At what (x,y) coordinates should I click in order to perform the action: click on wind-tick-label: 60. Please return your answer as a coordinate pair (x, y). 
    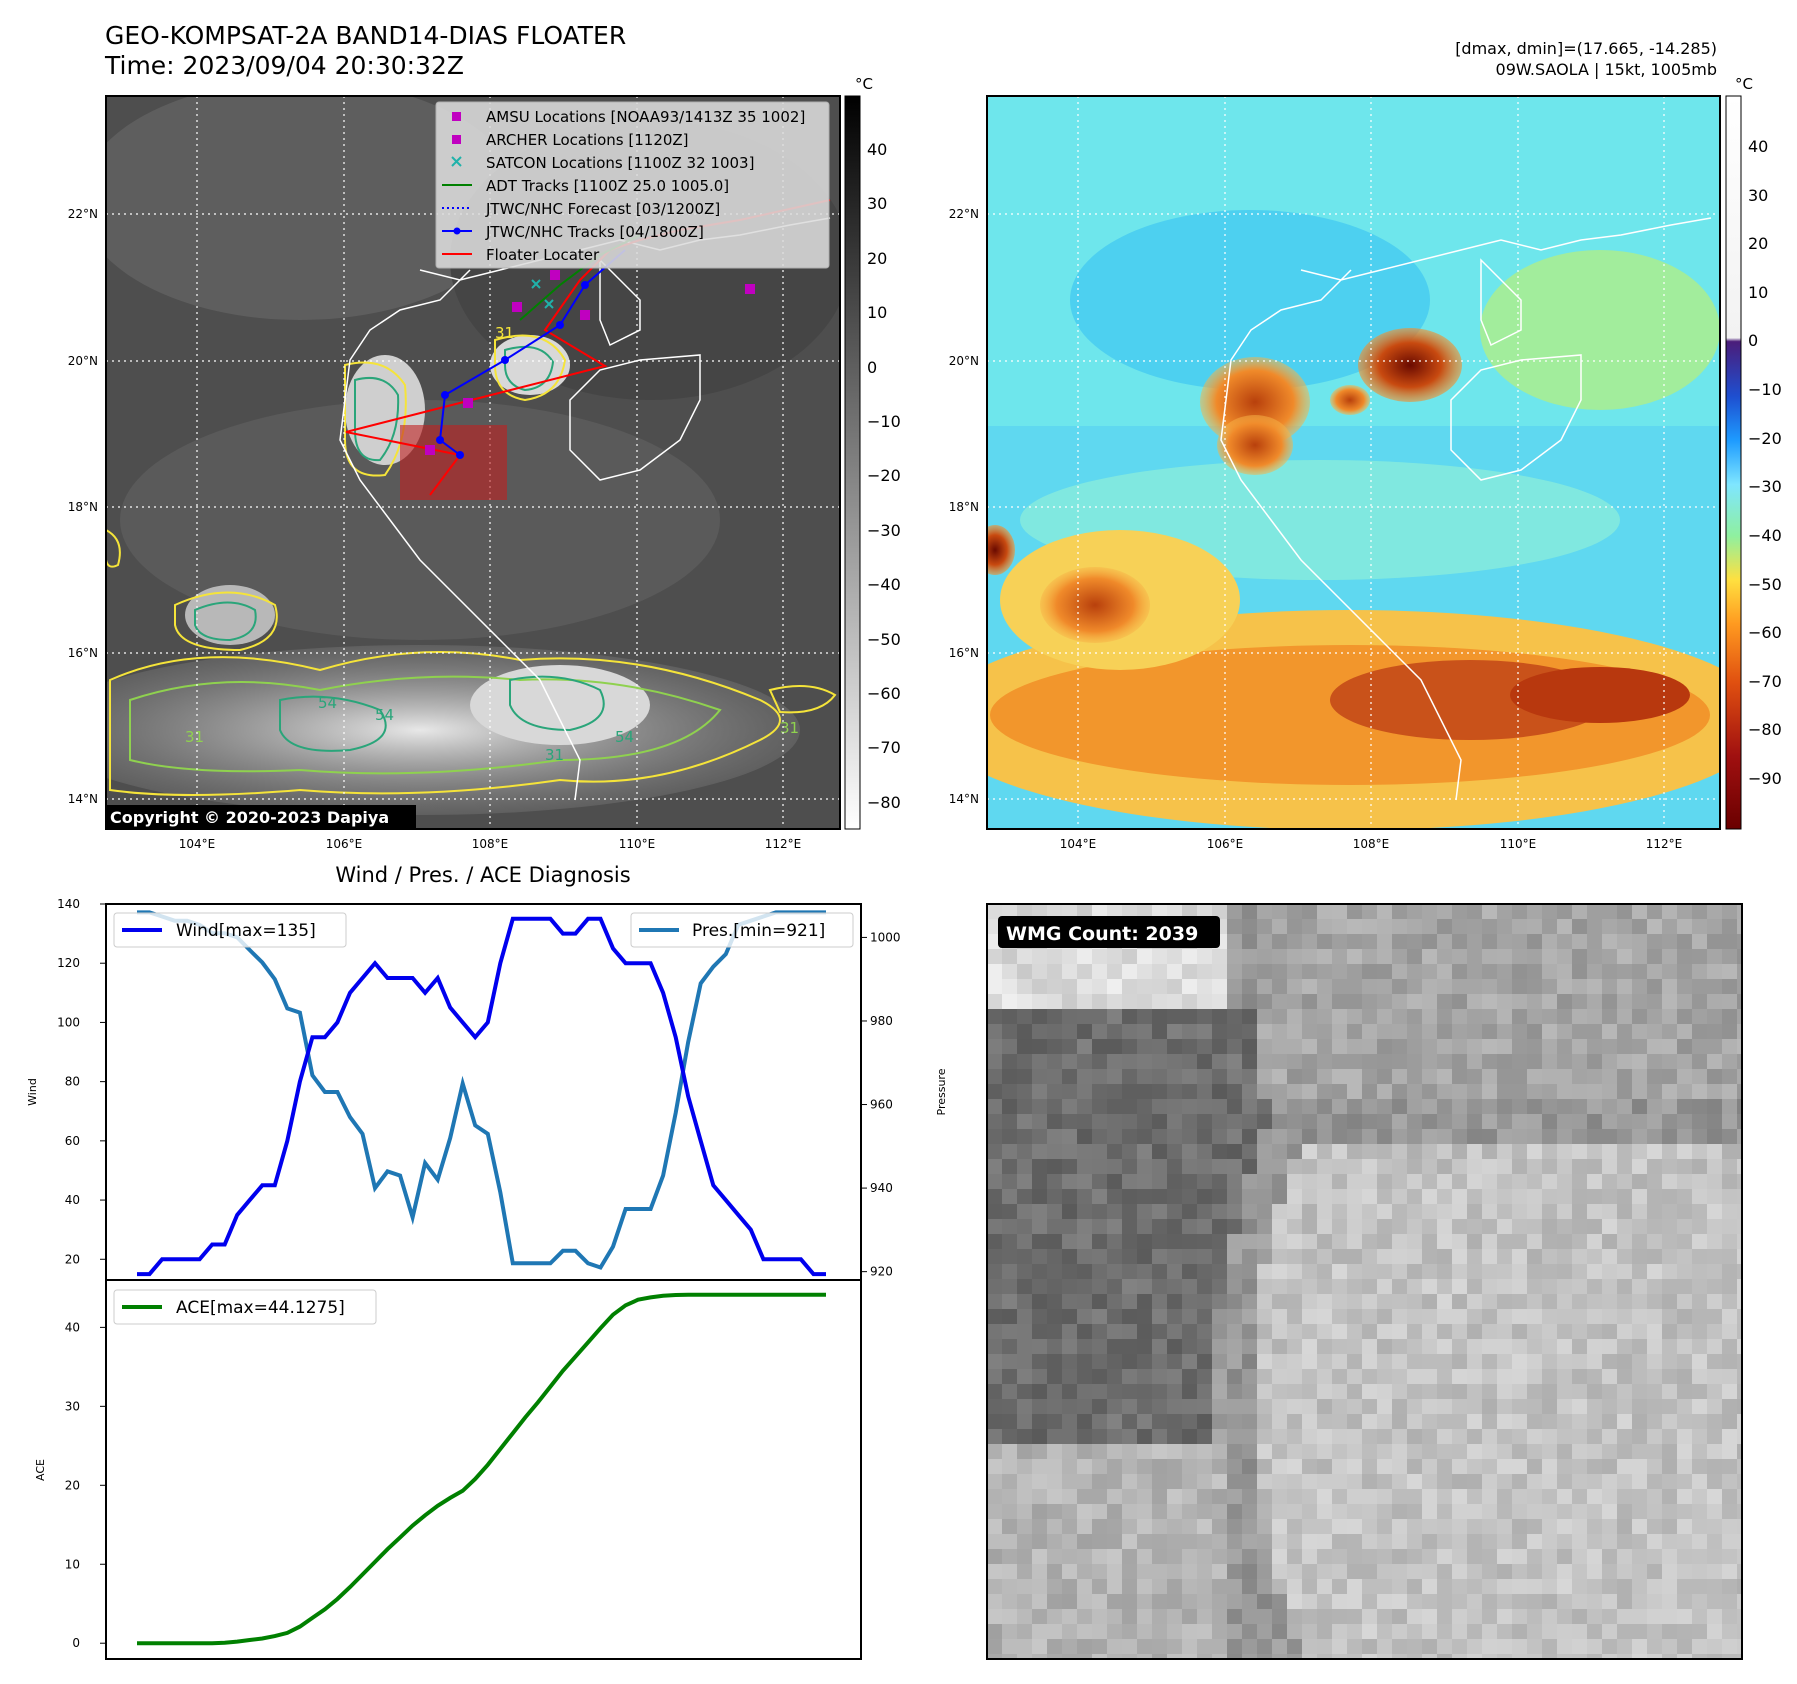
    Looking at the image, I should click on (72, 1141).